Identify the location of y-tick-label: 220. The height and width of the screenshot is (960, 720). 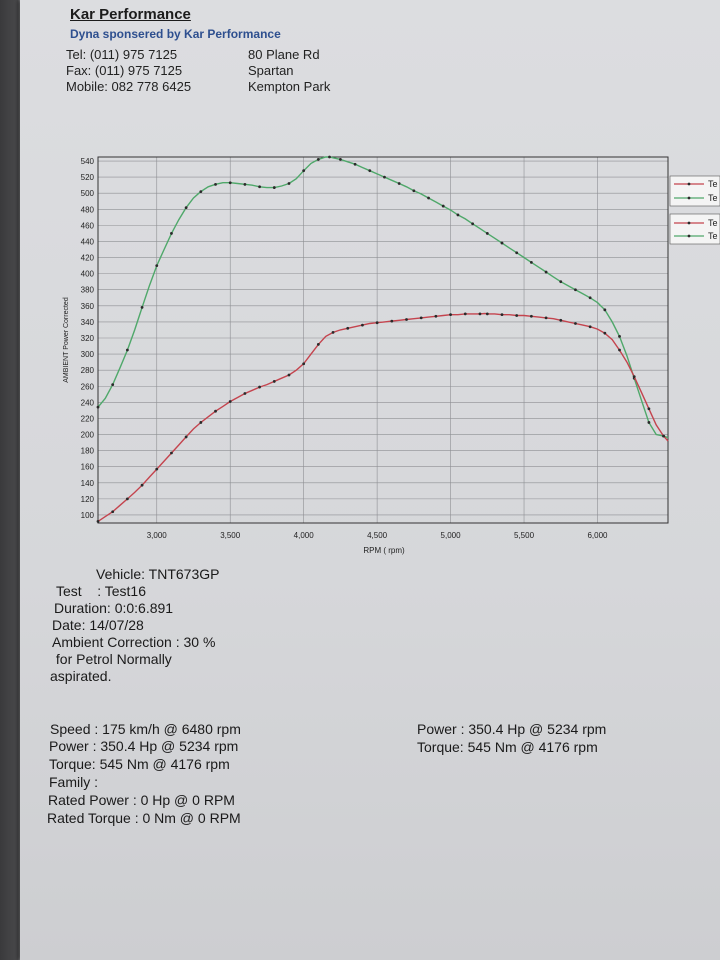
(88, 418).